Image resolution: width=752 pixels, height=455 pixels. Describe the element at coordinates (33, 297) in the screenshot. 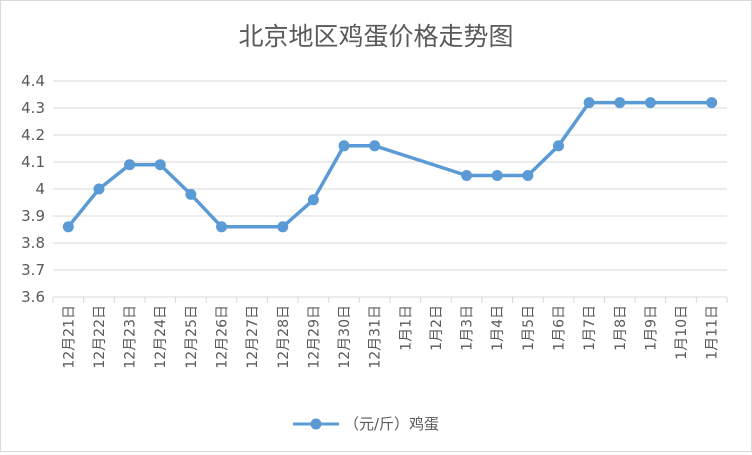

I see `y-tick-label: 3.6` at that location.